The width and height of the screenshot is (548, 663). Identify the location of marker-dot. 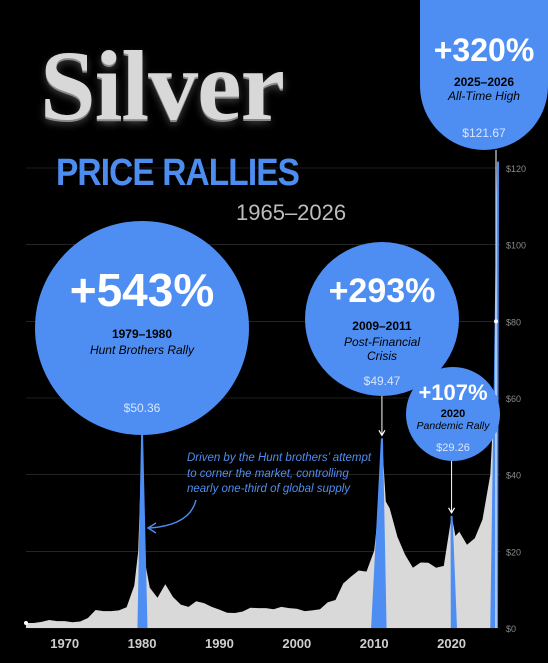
(496, 321).